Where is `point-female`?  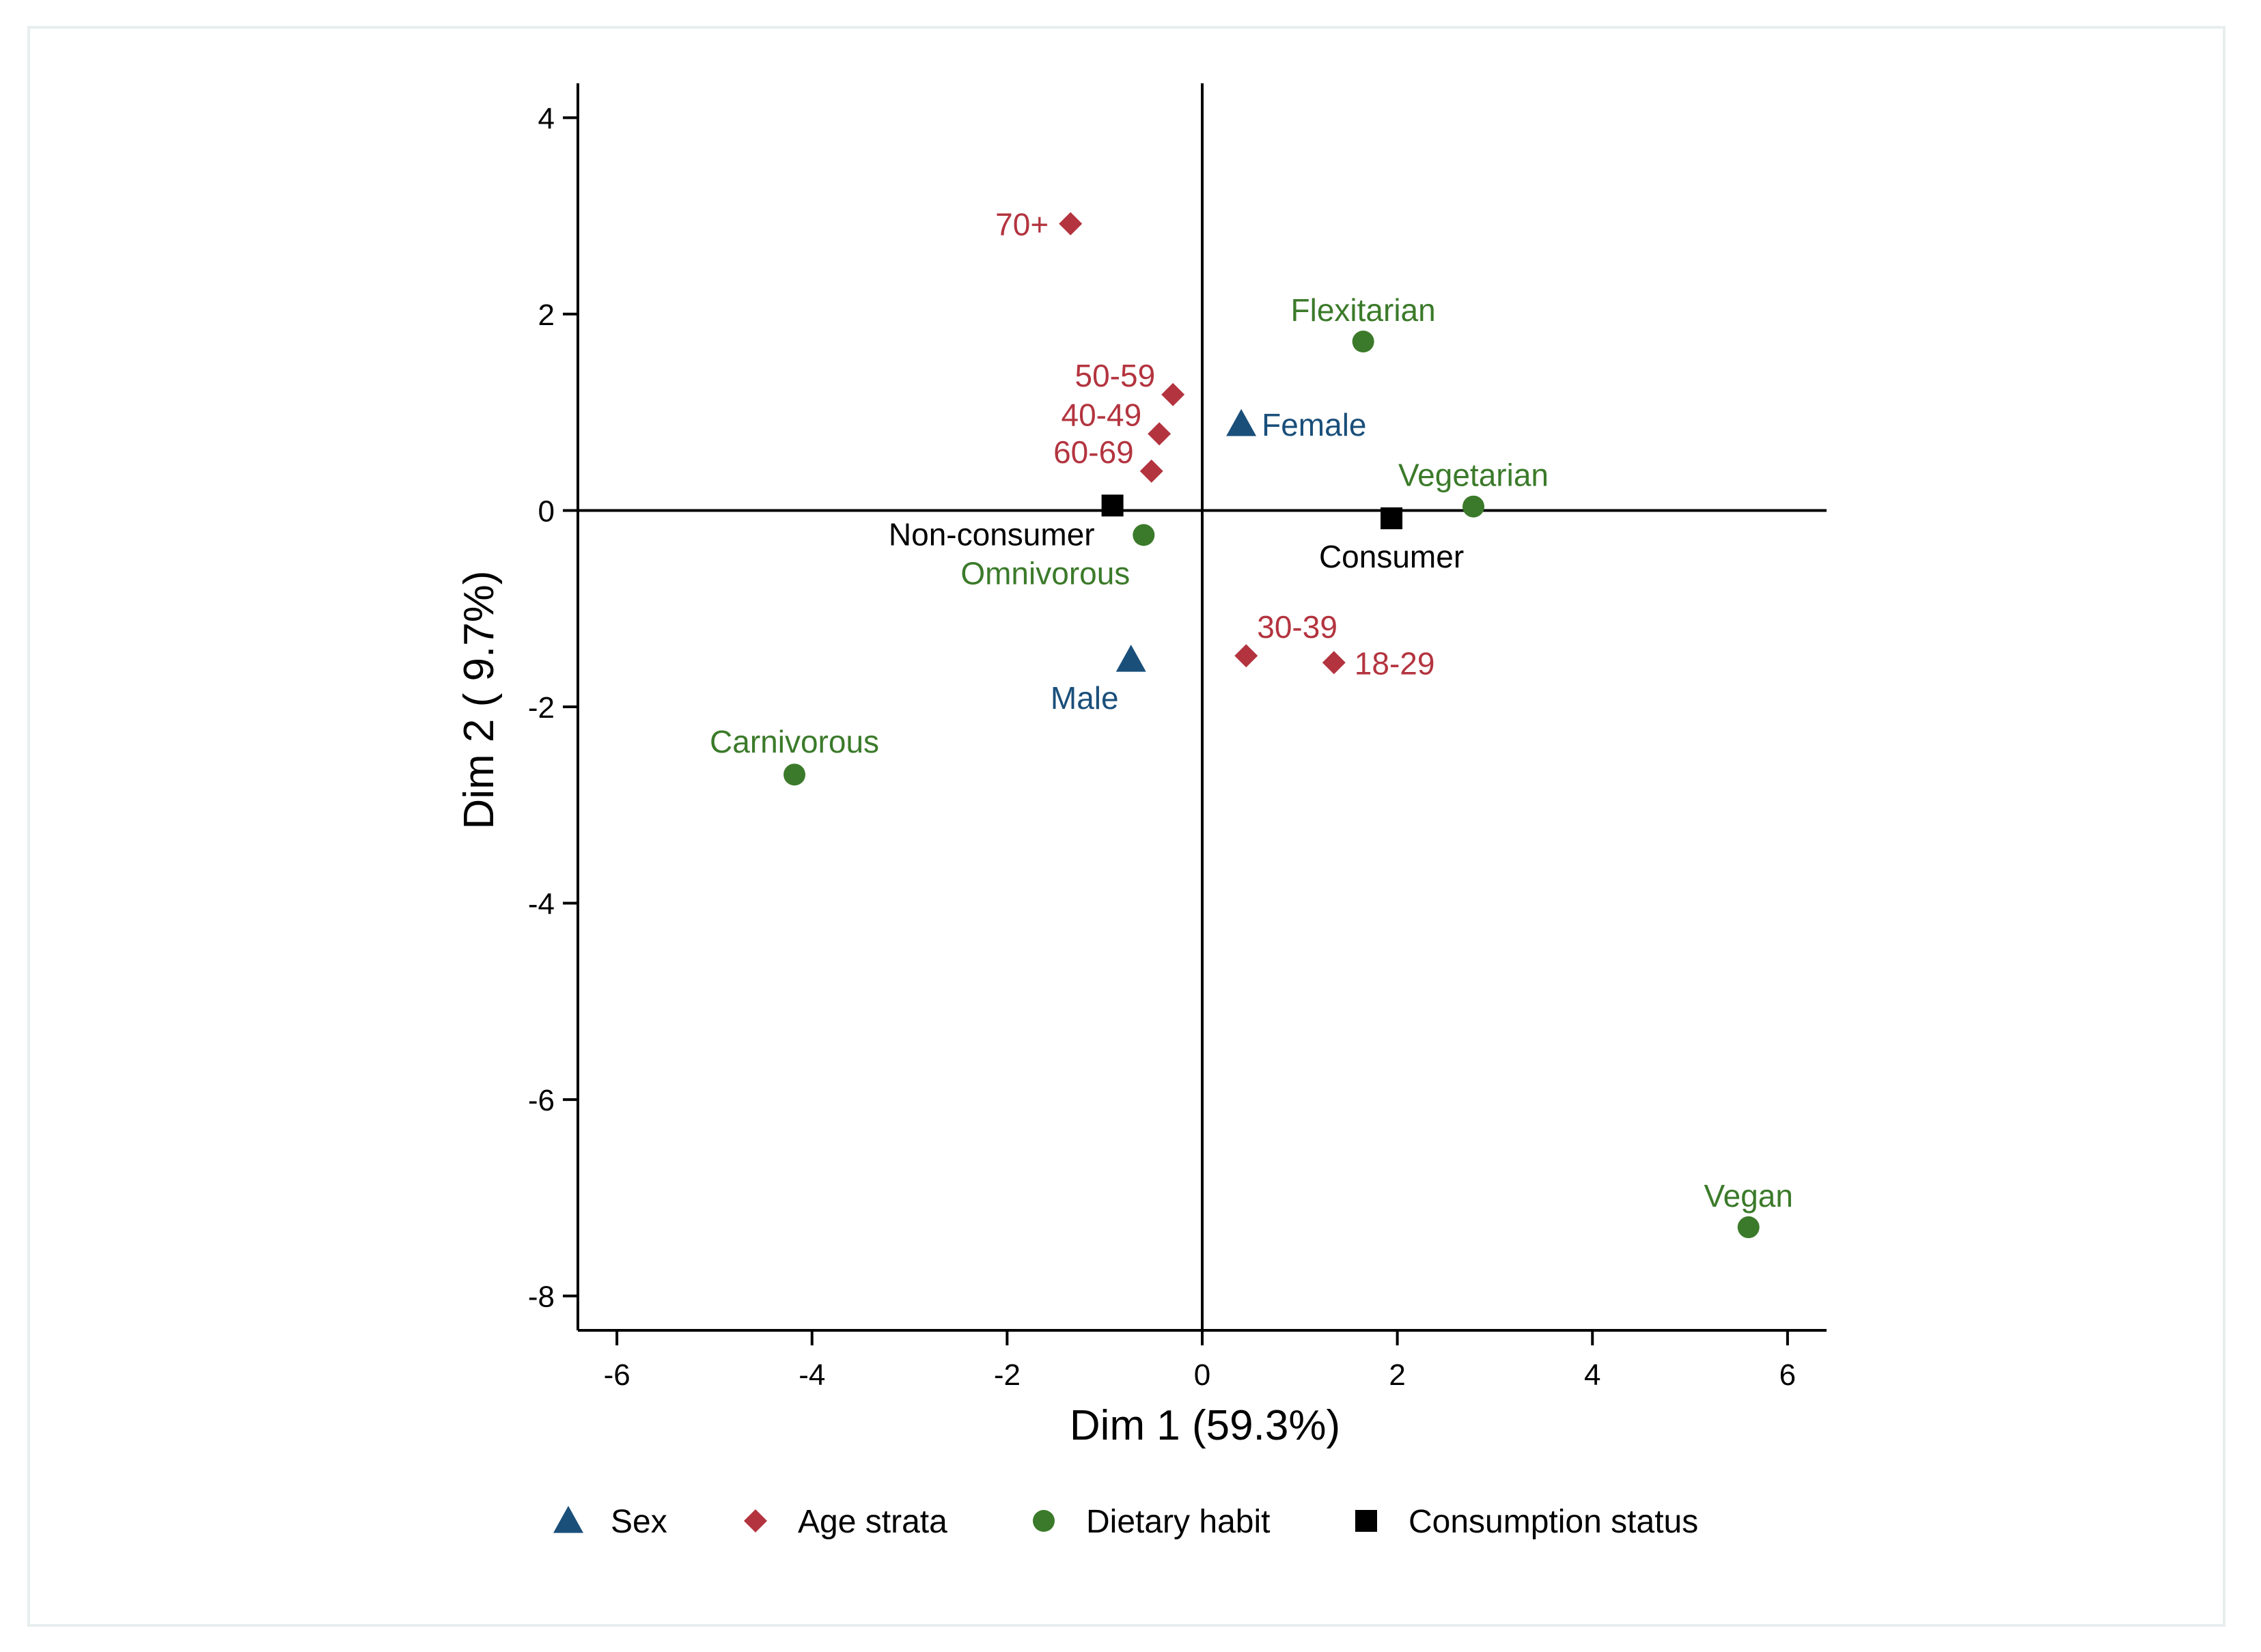
point-female is located at coordinates (1241, 422).